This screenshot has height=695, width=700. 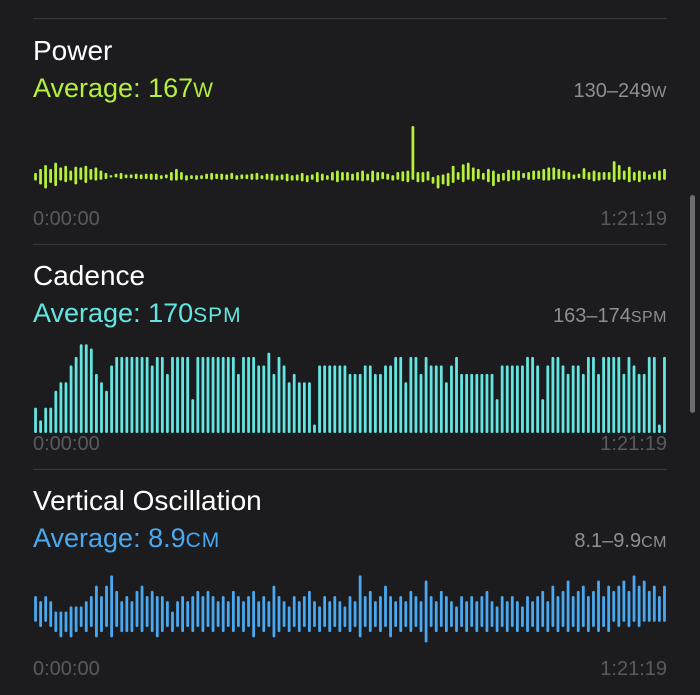 What do you see at coordinates (350, 386) in the screenshot?
I see `cadence-chart` at bounding box center [350, 386].